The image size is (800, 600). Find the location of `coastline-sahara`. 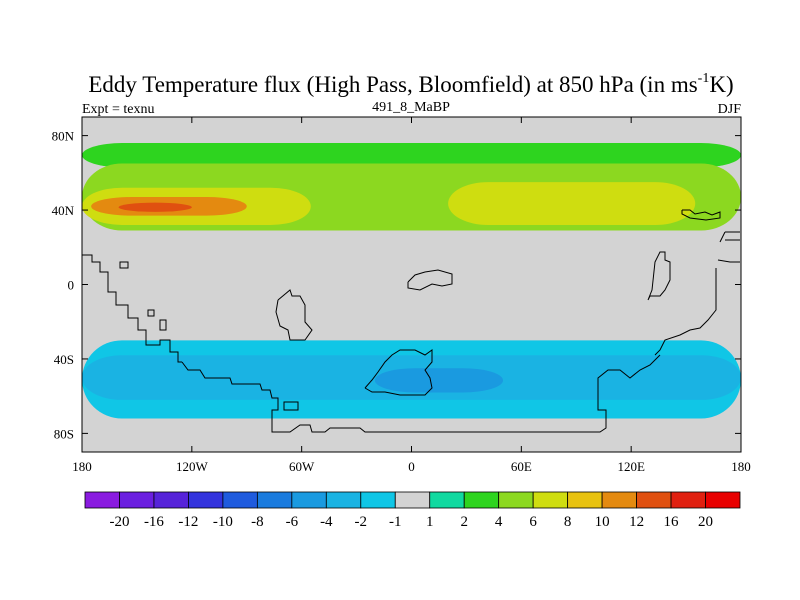

coastline-sahara is located at coordinates (430, 280).